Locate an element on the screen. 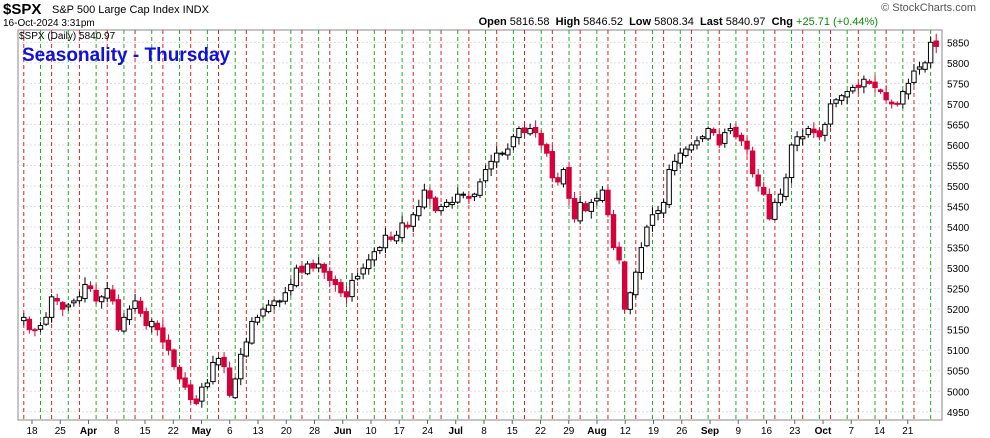  x-tick-label: 19 is located at coordinates (654, 431).